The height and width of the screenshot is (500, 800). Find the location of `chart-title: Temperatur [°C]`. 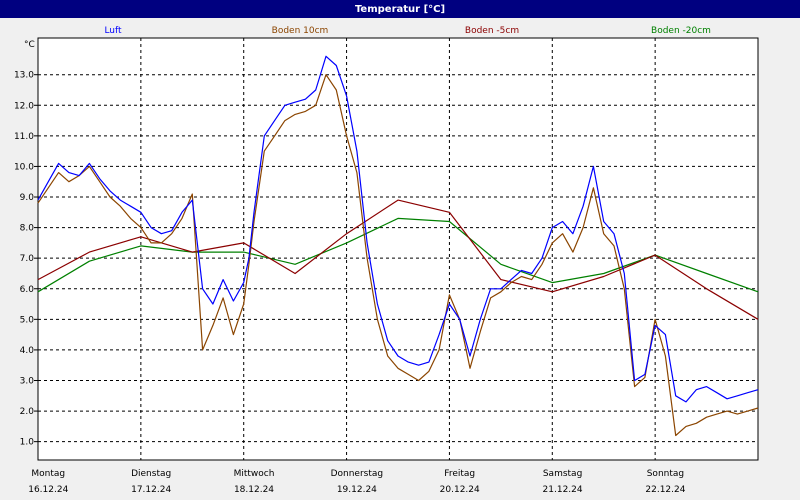

chart-title: Temperatur [°C] is located at coordinates (400, 9).